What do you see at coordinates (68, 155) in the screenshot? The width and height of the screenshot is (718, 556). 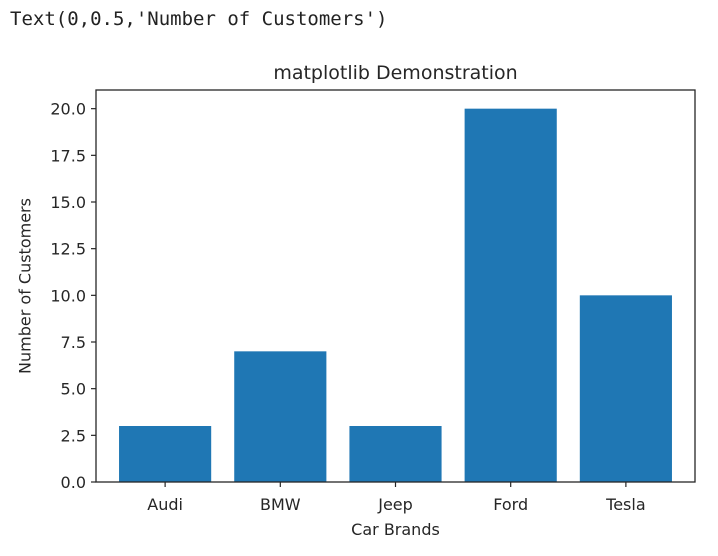 I see `y-tick-label: 17.5` at bounding box center [68, 155].